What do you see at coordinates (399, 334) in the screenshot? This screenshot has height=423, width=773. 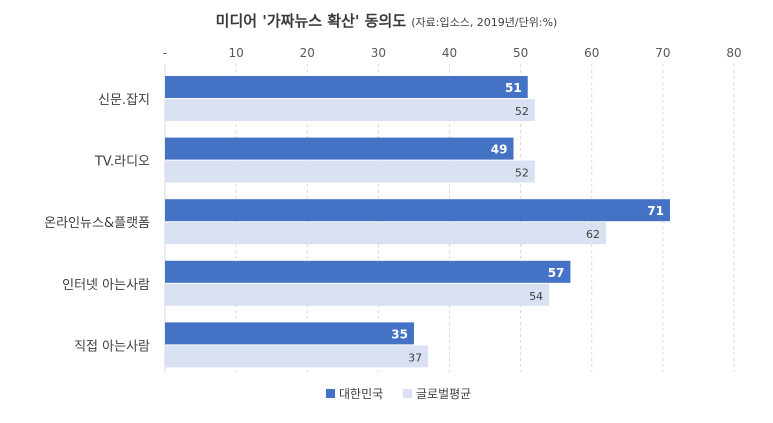 I see `data-label-korea: 35` at bounding box center [399, 334].